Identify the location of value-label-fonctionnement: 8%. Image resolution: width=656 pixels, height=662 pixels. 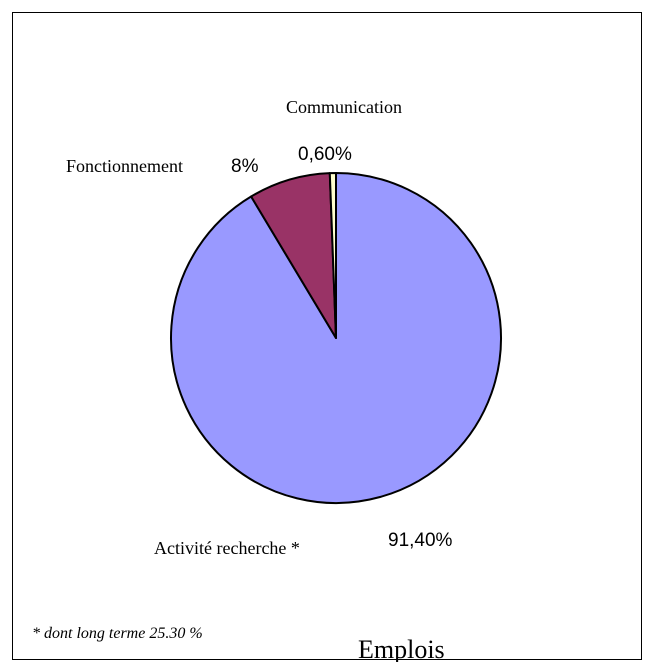
(245, 166).